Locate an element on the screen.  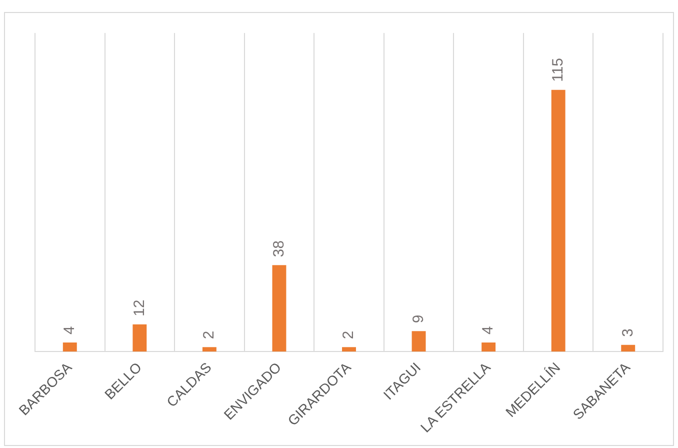
data-label: 9 is located at coordinates (418, 319).